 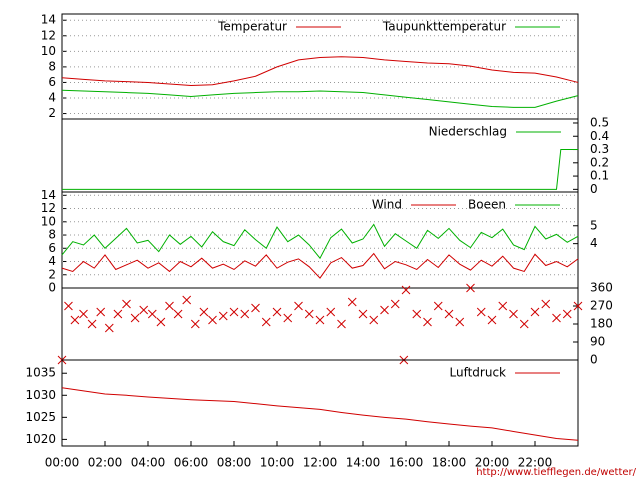 I want to click on y2-tick-label: 4, so click(x=594, y=243).